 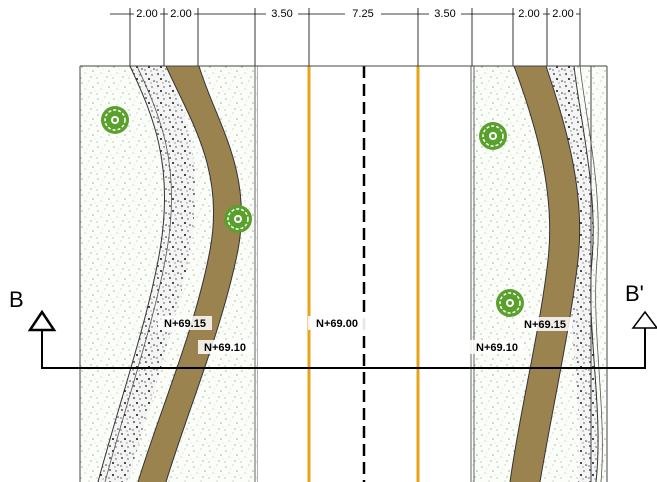 I want to click on level-left-outer: N+69.15, so click(x=185, y=324).